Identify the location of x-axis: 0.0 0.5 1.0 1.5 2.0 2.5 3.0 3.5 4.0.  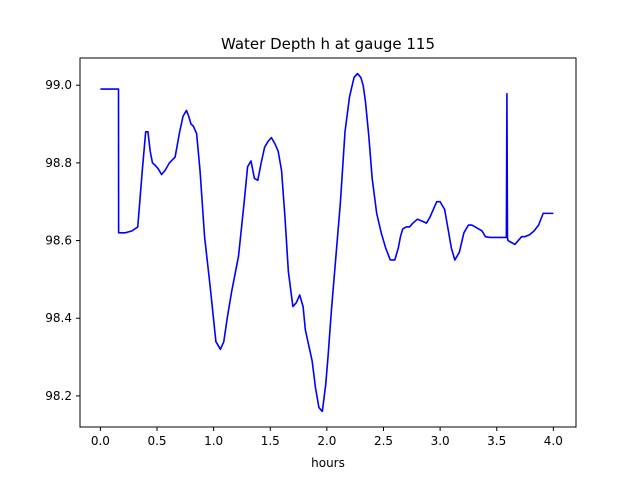
(327, 437).